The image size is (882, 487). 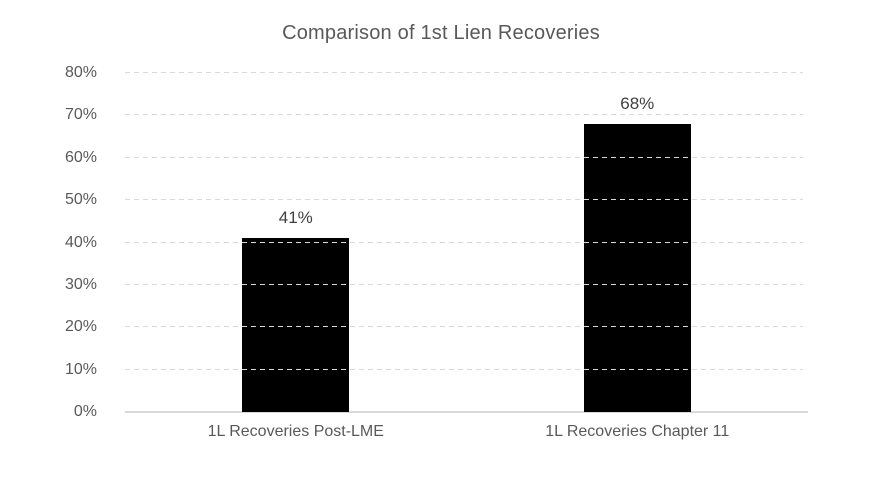 I want to click on y-axis-tick-label: 80%, so click(x=80, y=72).